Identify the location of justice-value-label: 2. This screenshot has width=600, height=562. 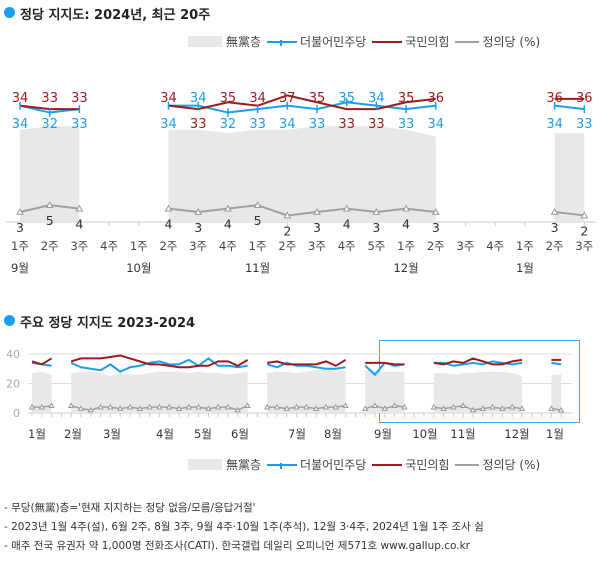
(287, 230).